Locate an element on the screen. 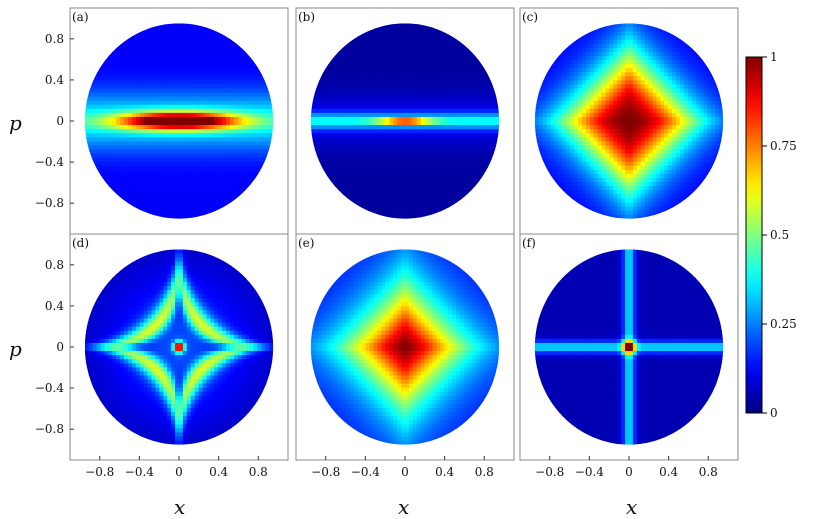  x-axis-label-col1: x is located at coordinates (179, 507).